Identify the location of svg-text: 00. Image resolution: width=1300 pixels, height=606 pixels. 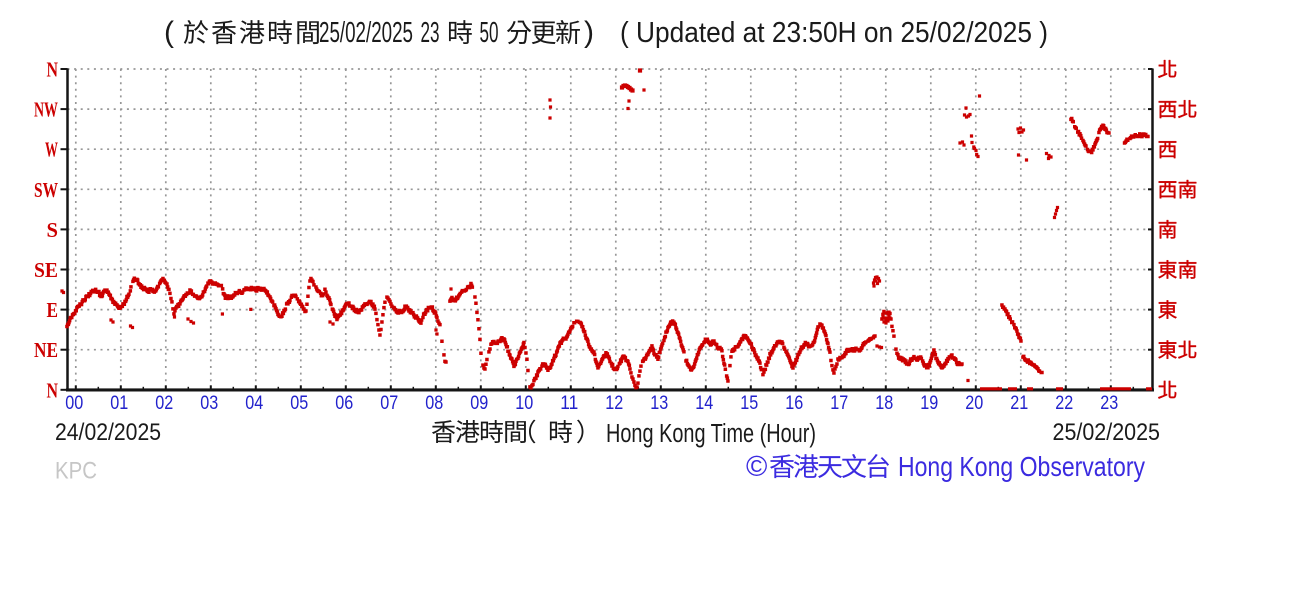
(74, 403).